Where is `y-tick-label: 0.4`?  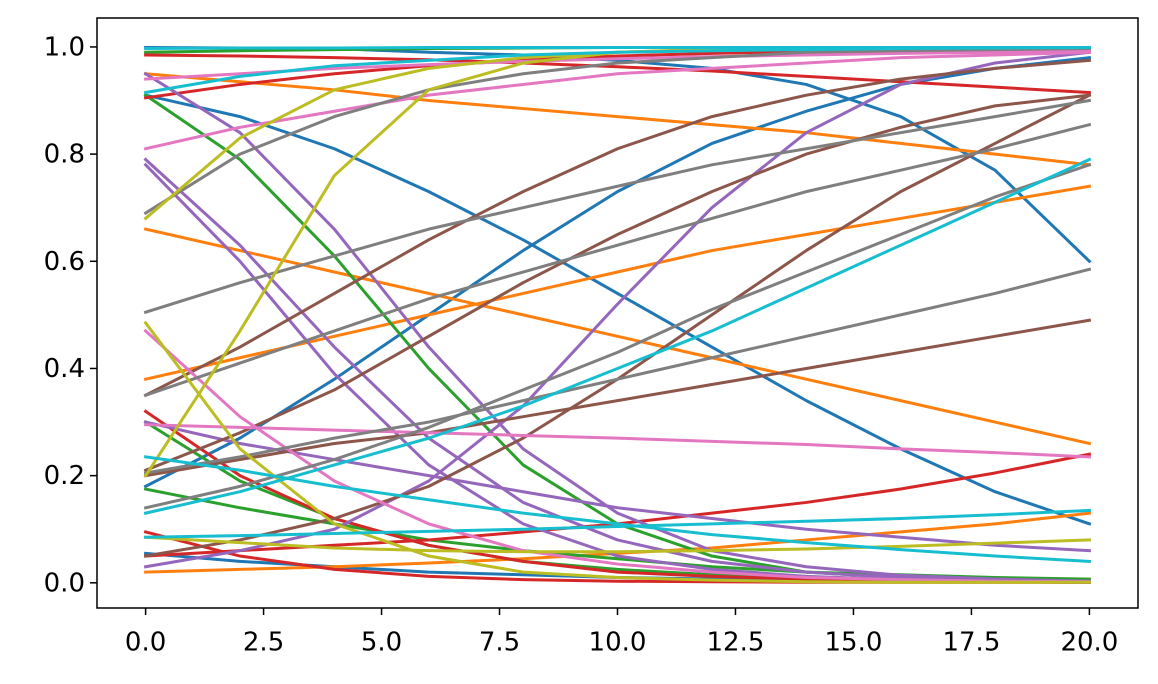
y-tick-label: 0.4 is located at coordinates (64, 369).